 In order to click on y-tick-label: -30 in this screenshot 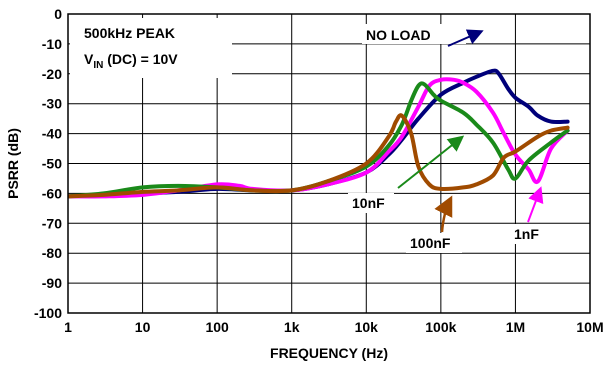, I will do `click(52, 104)`.